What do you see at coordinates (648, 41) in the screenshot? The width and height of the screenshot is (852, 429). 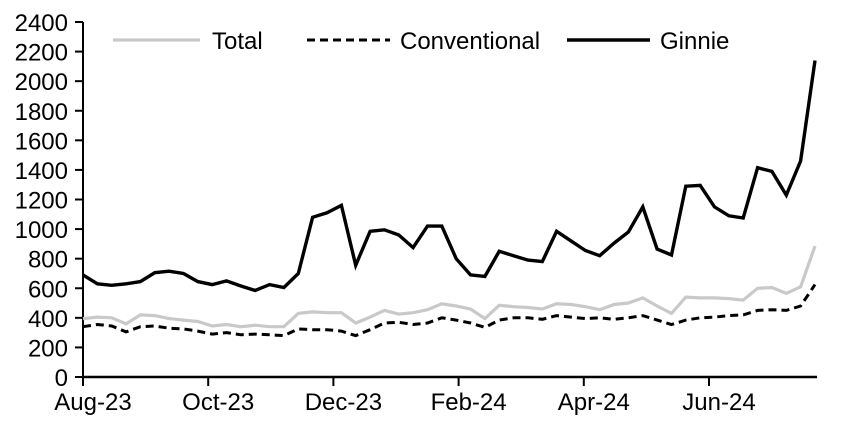 I see `legend-item-ginnie: Ginnie` at bounding box center [648, 41].